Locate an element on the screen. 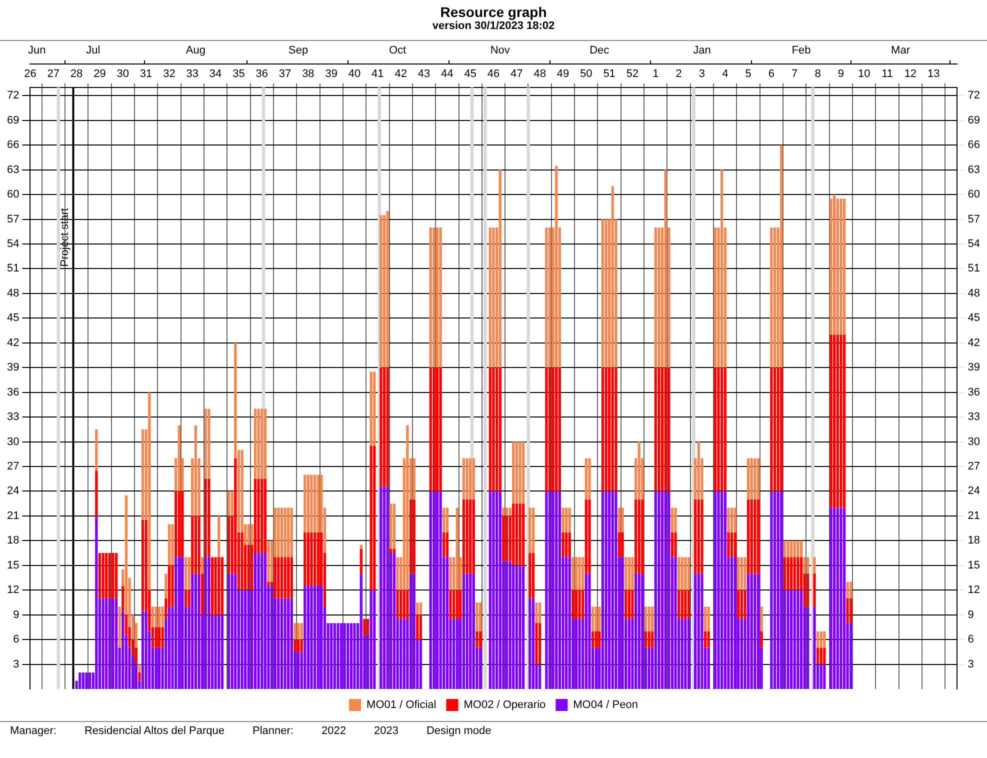  y2-tick-label: 72 is located at coordinates (974, 96).